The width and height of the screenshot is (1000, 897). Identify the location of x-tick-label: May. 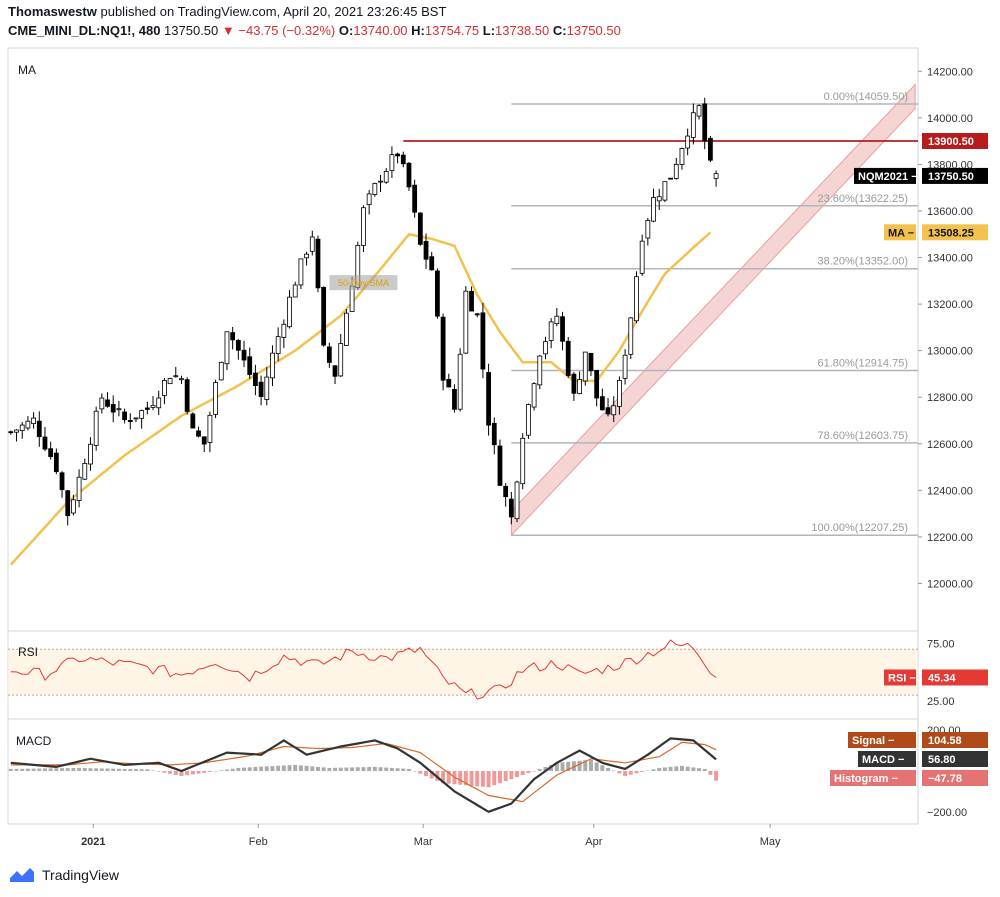
(770, 842).